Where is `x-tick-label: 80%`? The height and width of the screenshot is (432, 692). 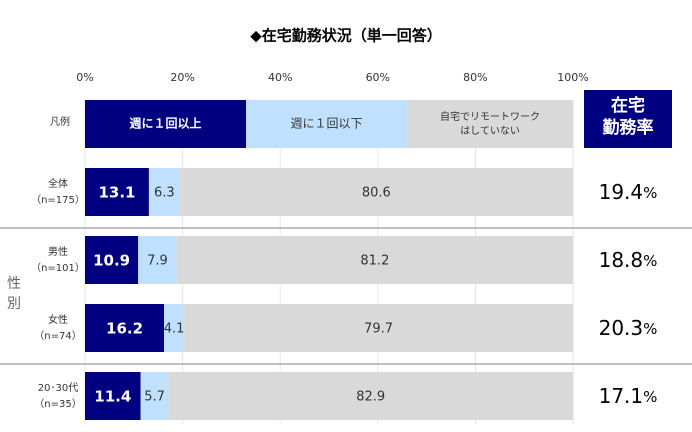 x-tick-label: 80% is located at coordinates (475, 77).